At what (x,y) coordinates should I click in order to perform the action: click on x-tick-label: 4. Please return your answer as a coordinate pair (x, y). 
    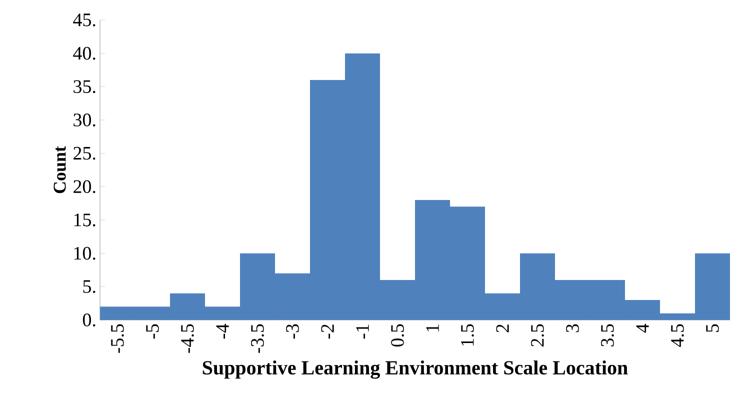
    Looking at the image, I should click on (642, 328).